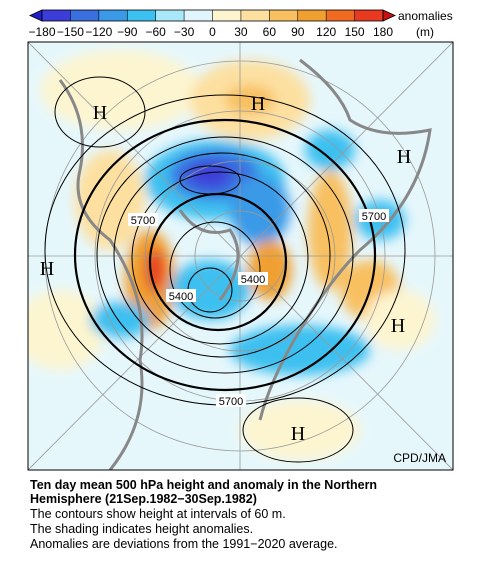  Describe the element at coordinates (355, 32) in the screenshot. I see `colorbar-tick-label: 150` at that location.